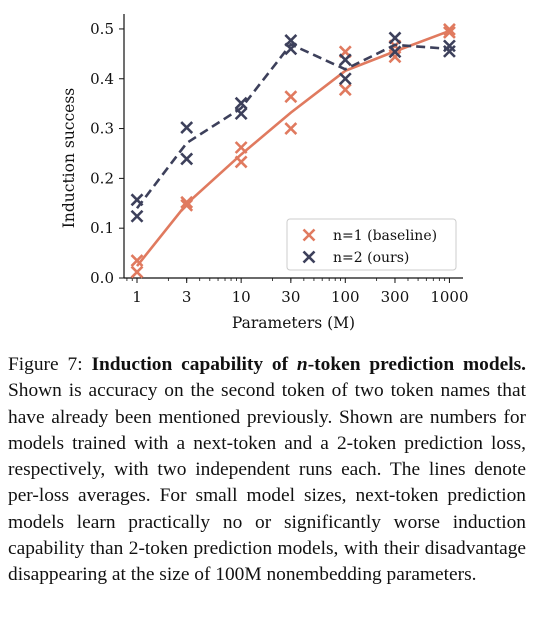  Describe the element at coordinates (395, 297) in the screenshot. I see `x-tick-label: 300` at that location.